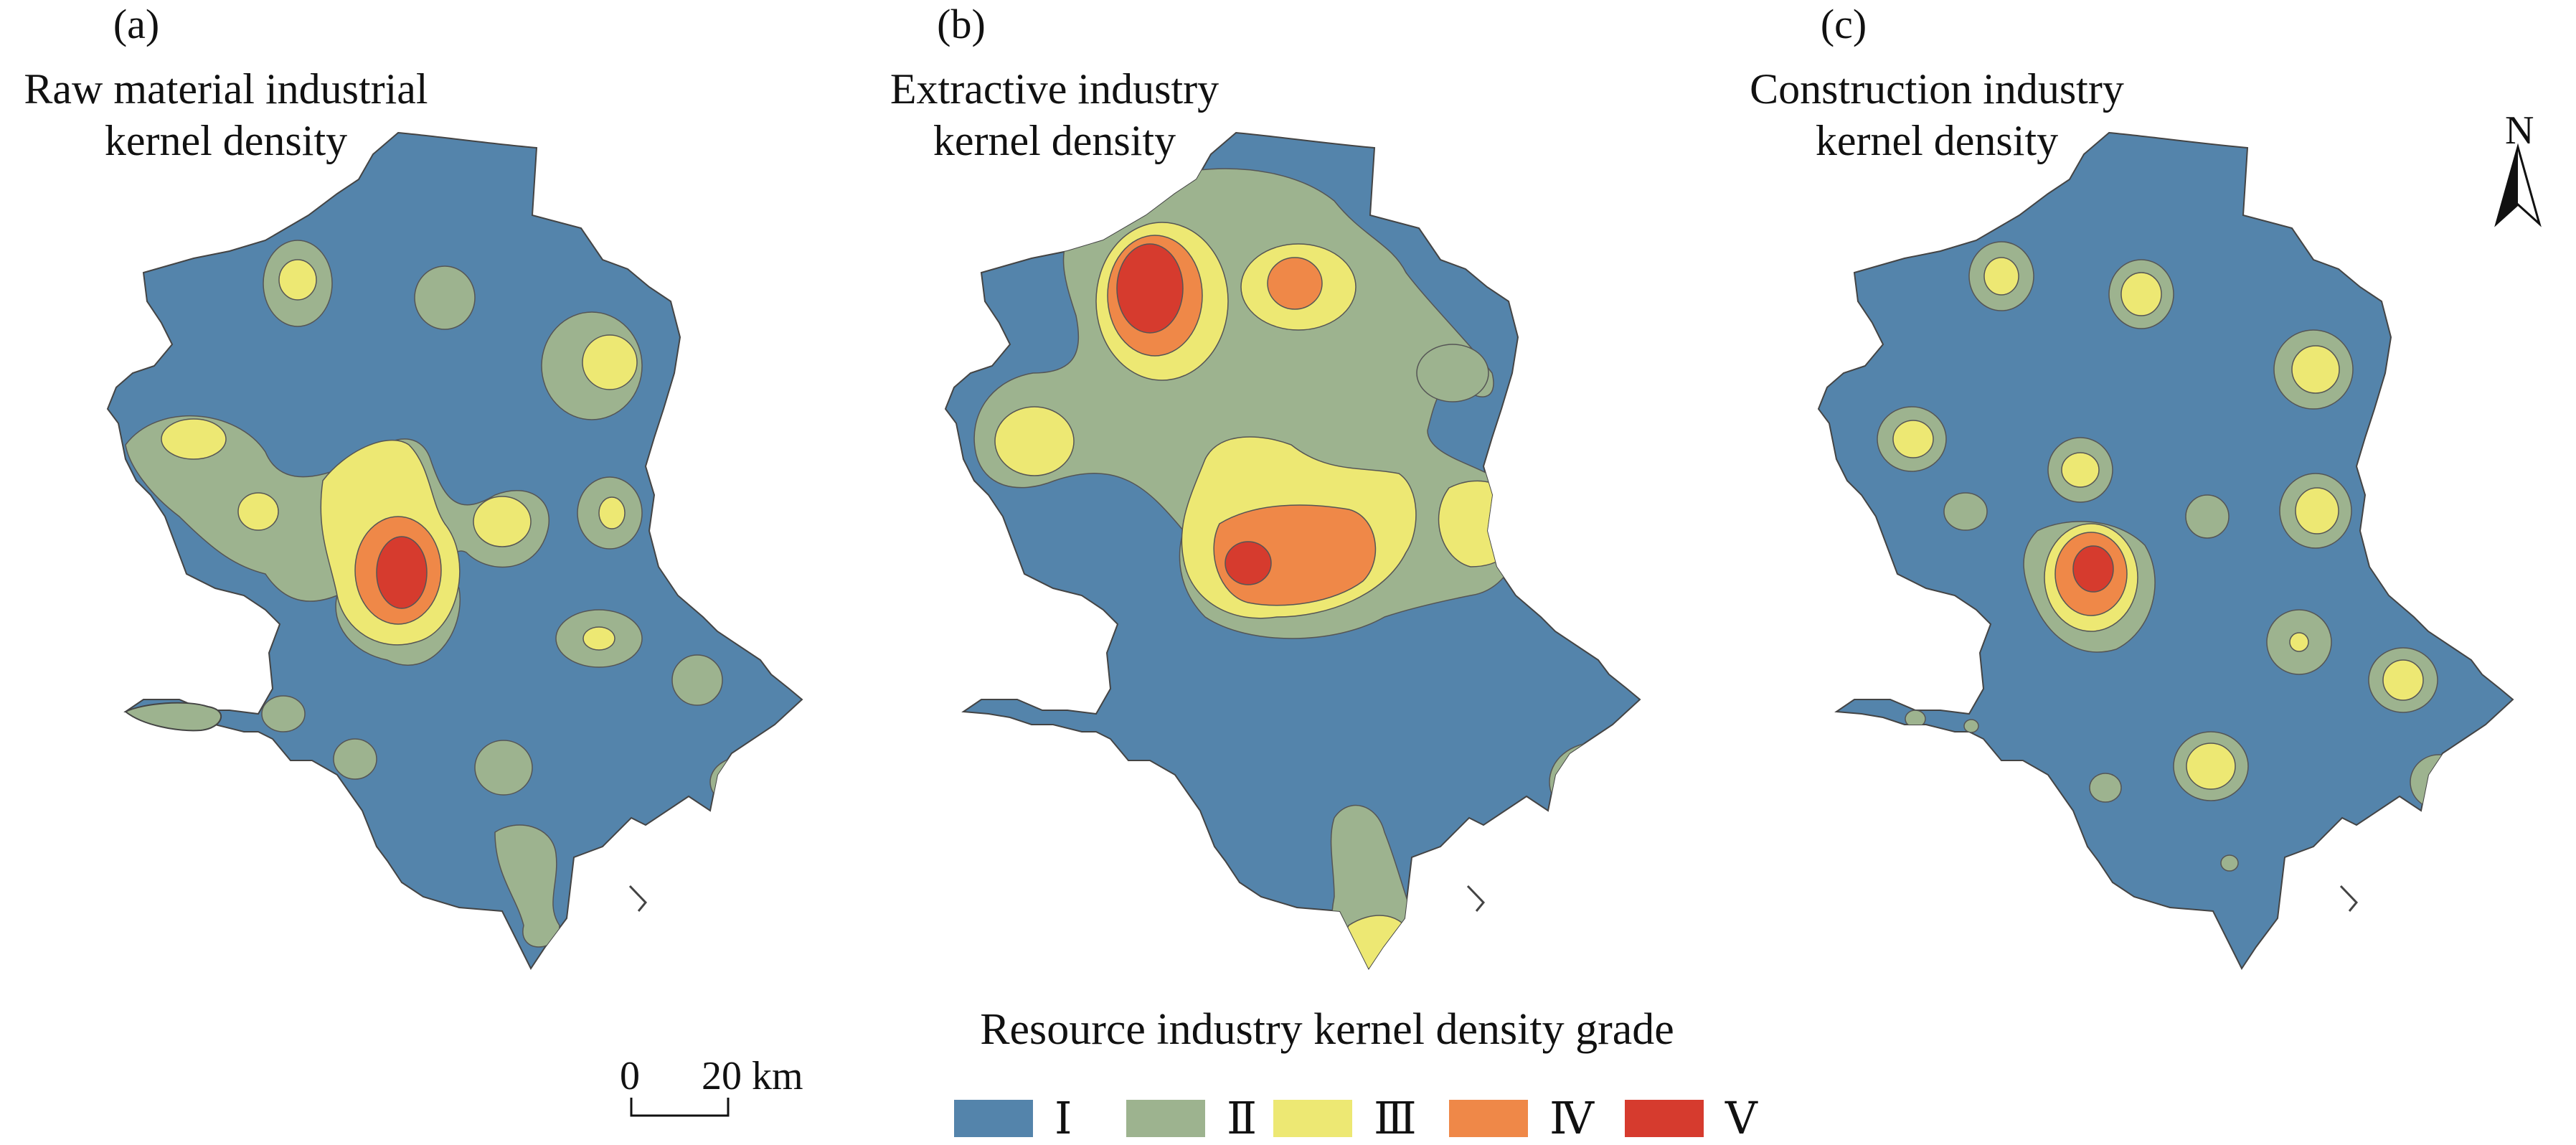 The image size is (2576, 1145). I want to click on legend-item-grade-3: Ⅲ, so click(1345, 1118).